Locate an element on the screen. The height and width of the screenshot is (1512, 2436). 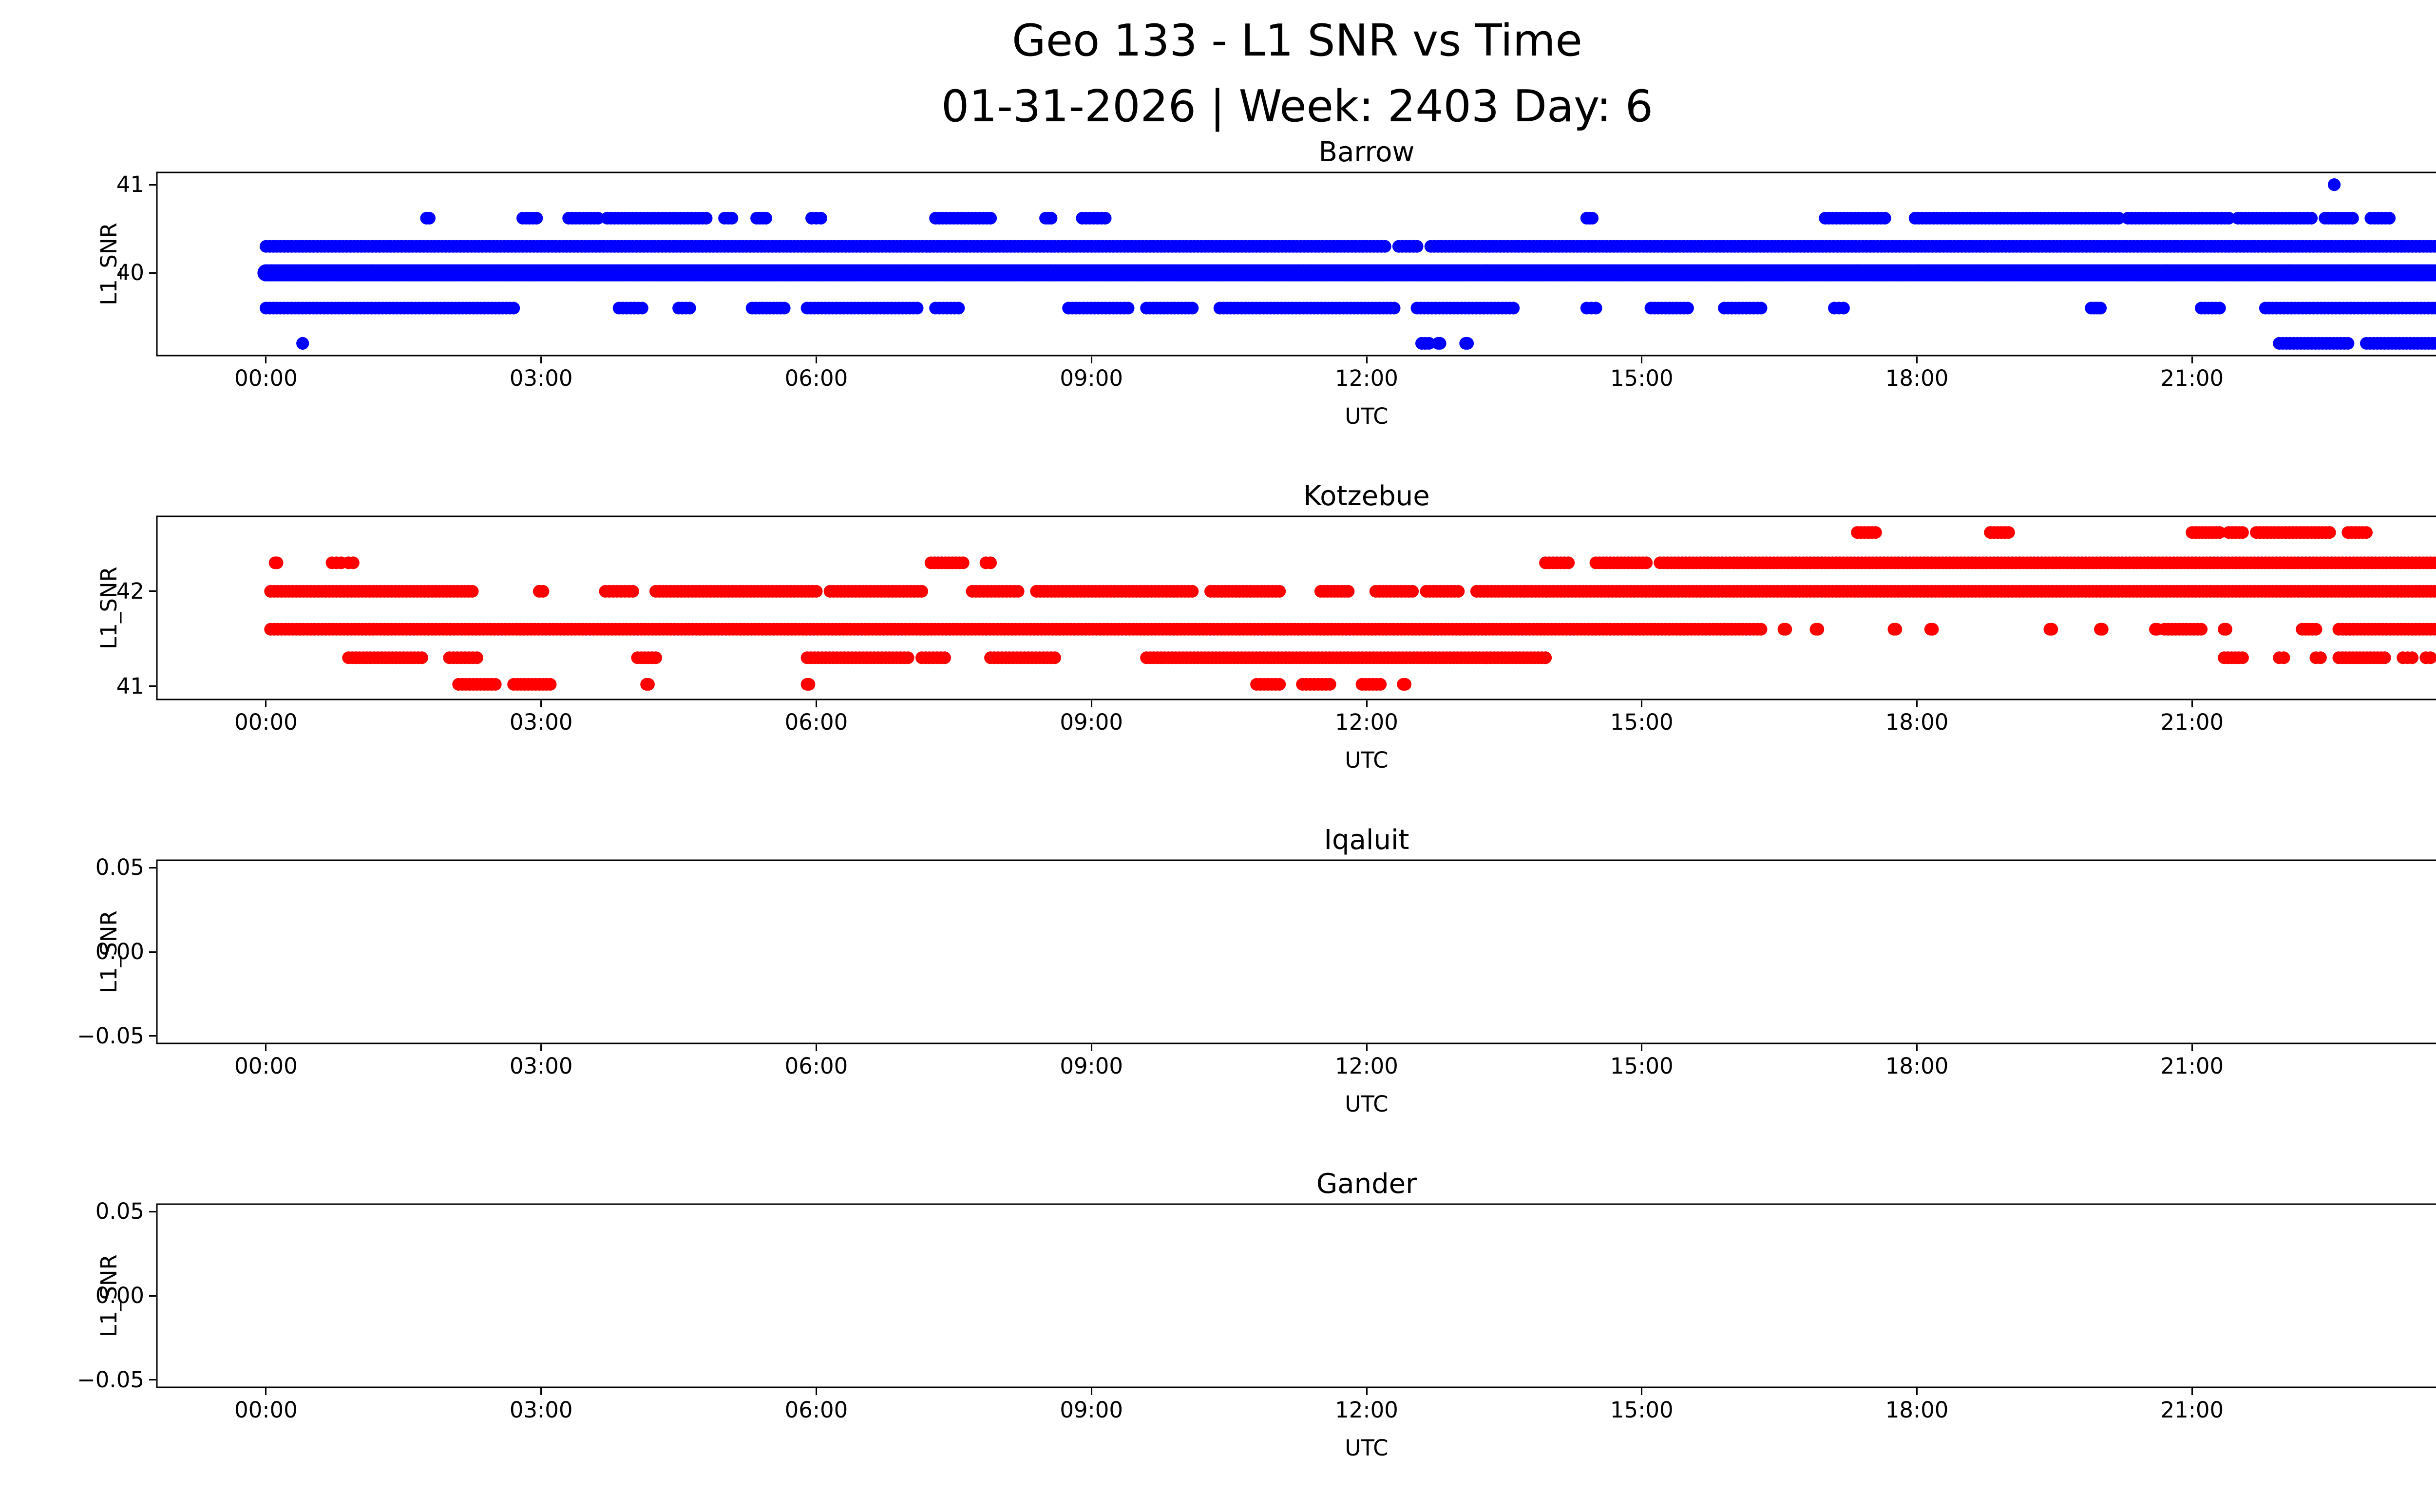
plot-area-gander is located at coordinates (1296, 1295).